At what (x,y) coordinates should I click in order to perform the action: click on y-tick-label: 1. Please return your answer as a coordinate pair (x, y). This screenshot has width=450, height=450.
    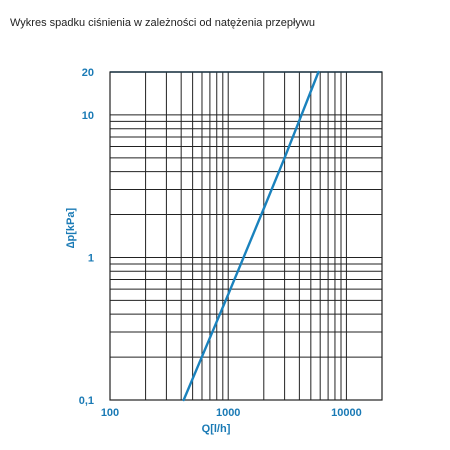
    Looking at the image, I should click on (91, 258).